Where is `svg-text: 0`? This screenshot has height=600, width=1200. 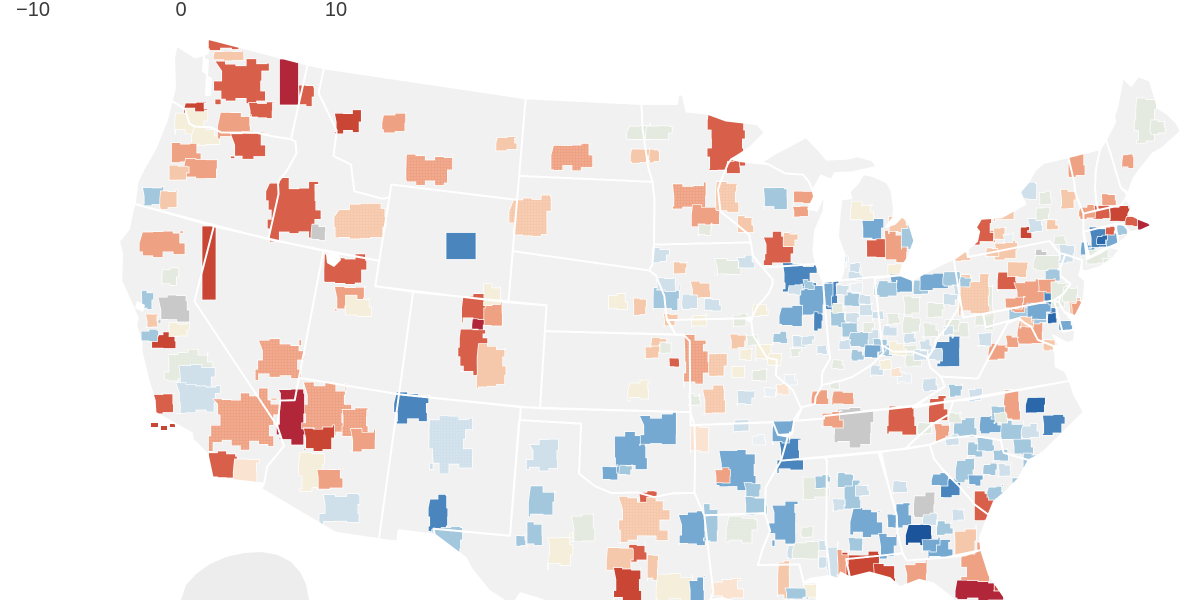 svg-text: 0 is located at coordinates (180, 10).